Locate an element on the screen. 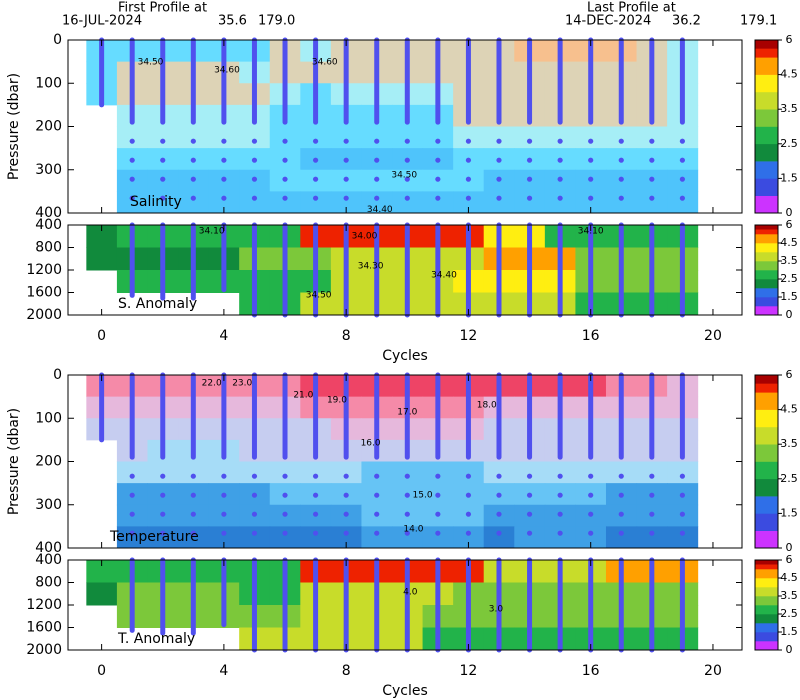 Image resolution: width=800 pixels, height=700 pixels. contour-label: 17.0 is located at coordinates (407, 413).